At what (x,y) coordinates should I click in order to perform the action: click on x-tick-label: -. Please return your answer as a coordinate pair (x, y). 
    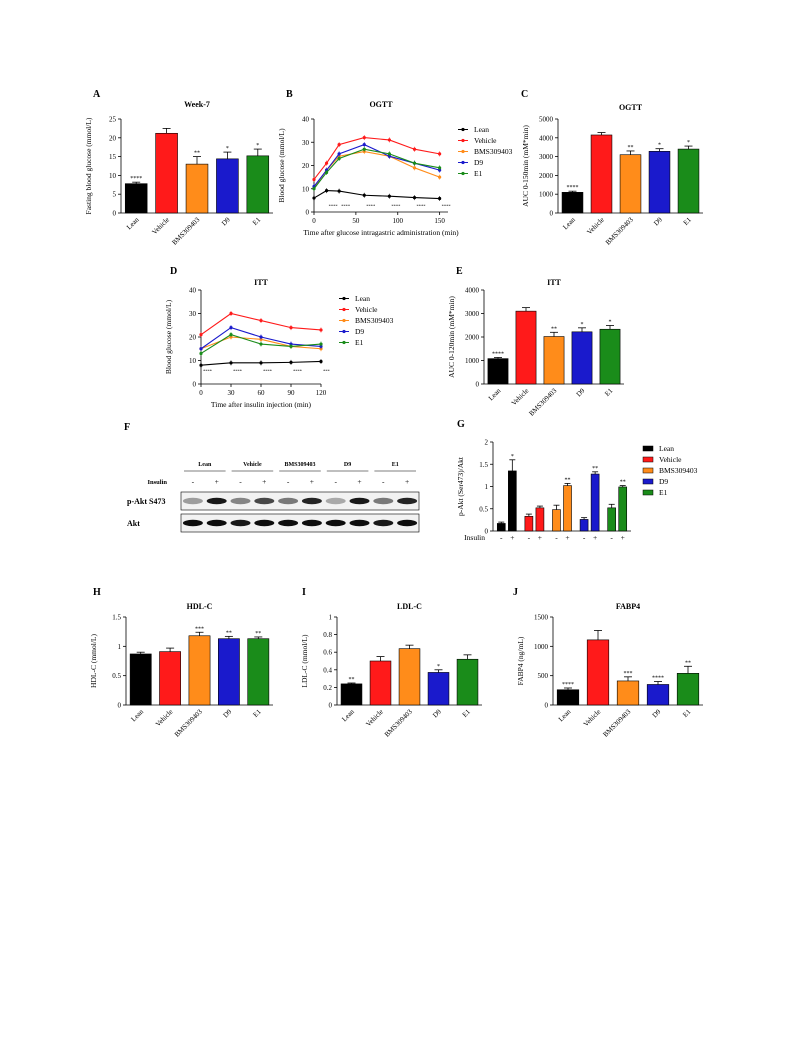
    Looking at the image, I should click on (529, 537).